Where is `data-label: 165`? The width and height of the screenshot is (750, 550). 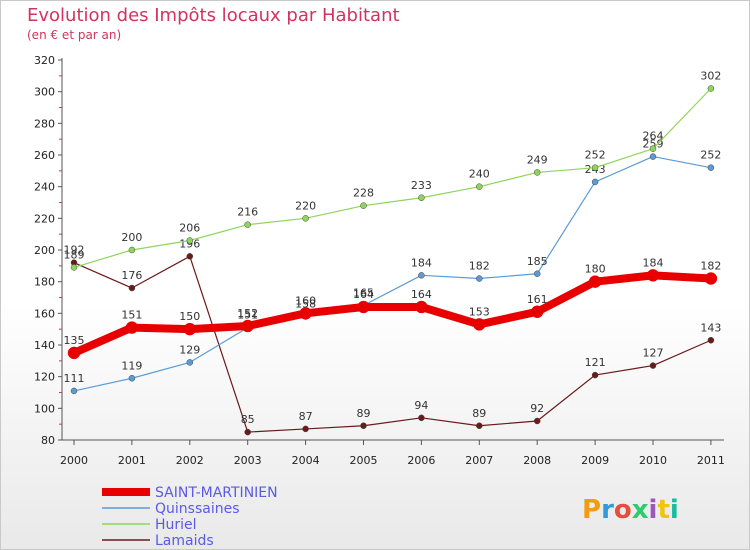
data-label: 165 is located at coordinates (363, 292).